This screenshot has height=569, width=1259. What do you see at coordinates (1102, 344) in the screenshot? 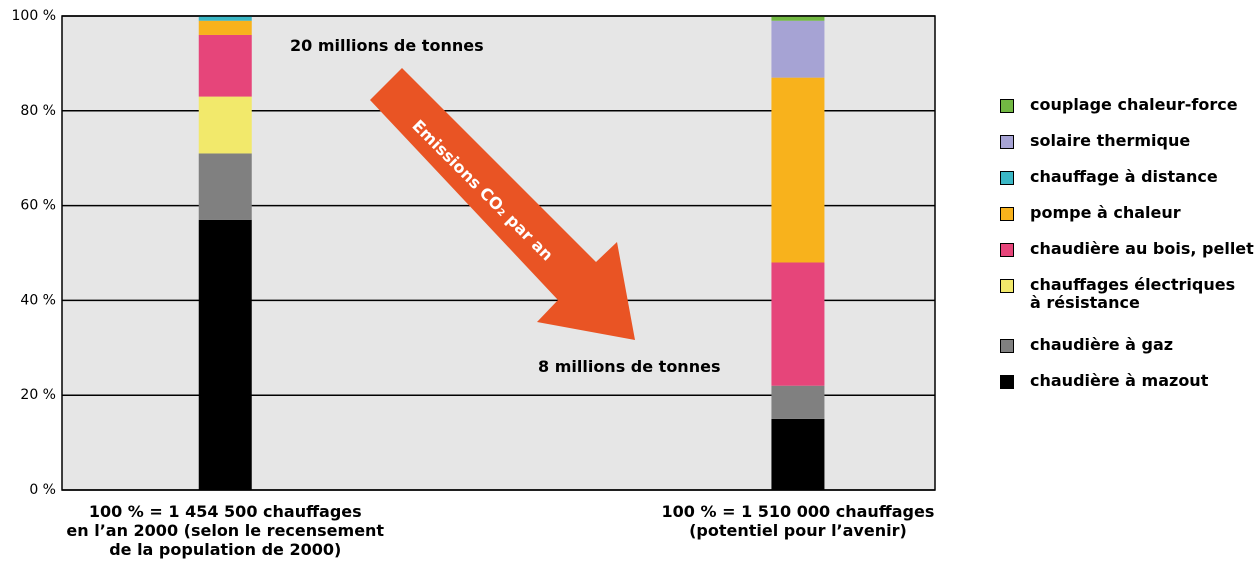
I see `legend-label: chaudière à gaz` at bounding box center [1102, 344].